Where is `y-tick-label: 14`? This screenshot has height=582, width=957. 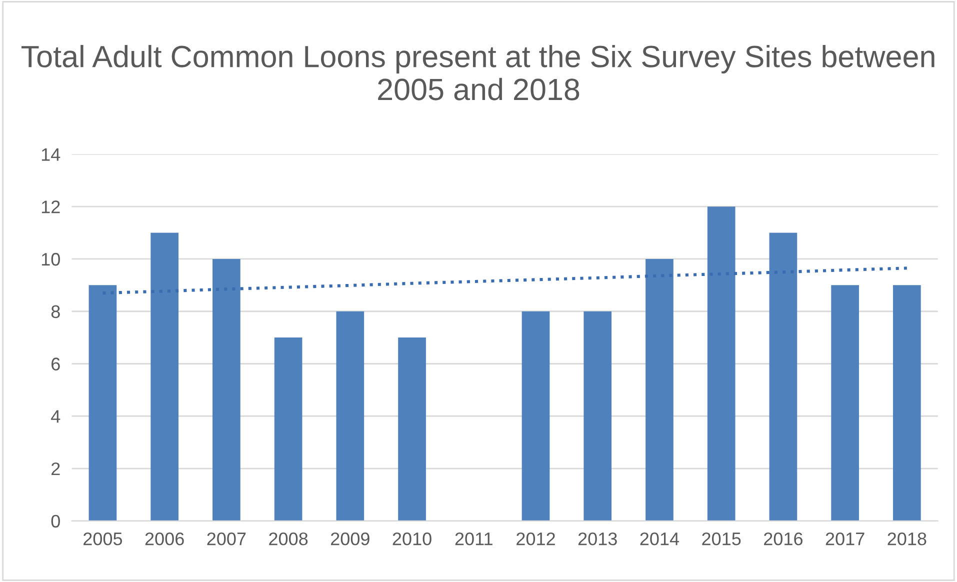
y-tick-label: 14 is located at coordinates (51, 154).